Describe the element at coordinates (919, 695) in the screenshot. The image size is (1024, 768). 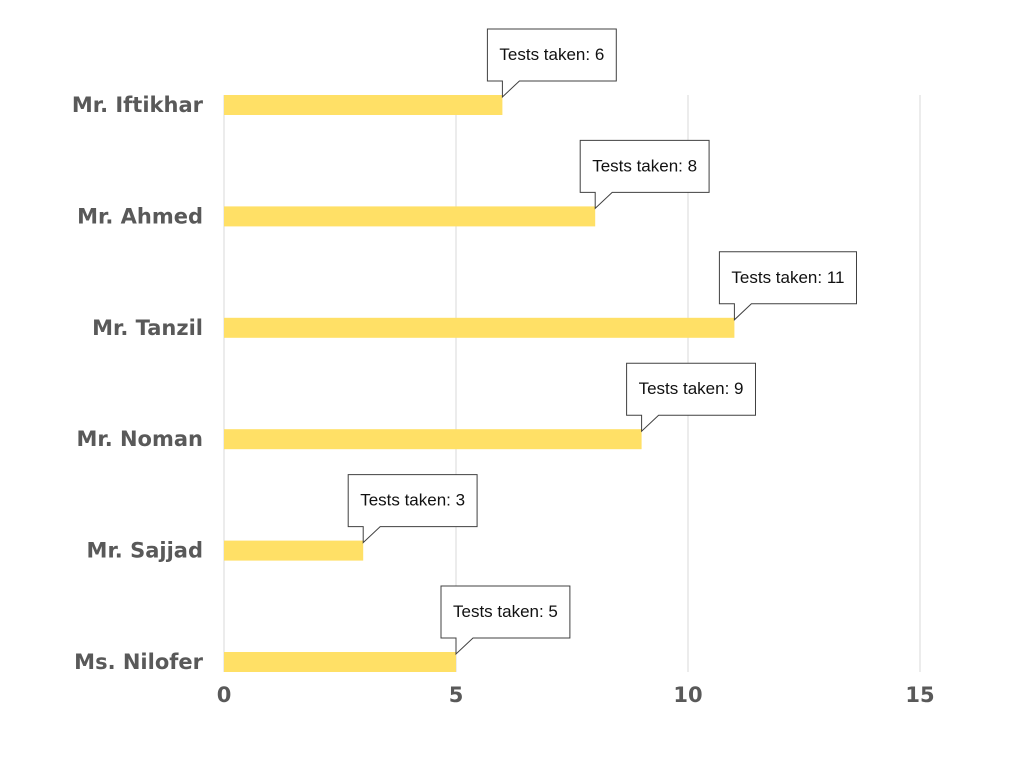
I see `x-tick-label: 15` at that location.